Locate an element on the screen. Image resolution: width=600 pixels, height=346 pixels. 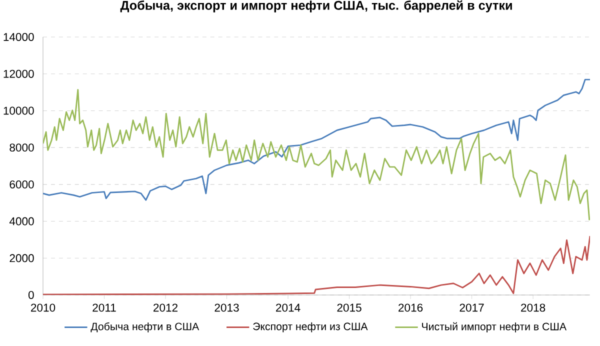
y-tick-label: 14000 is located at coordinates (19, 37).